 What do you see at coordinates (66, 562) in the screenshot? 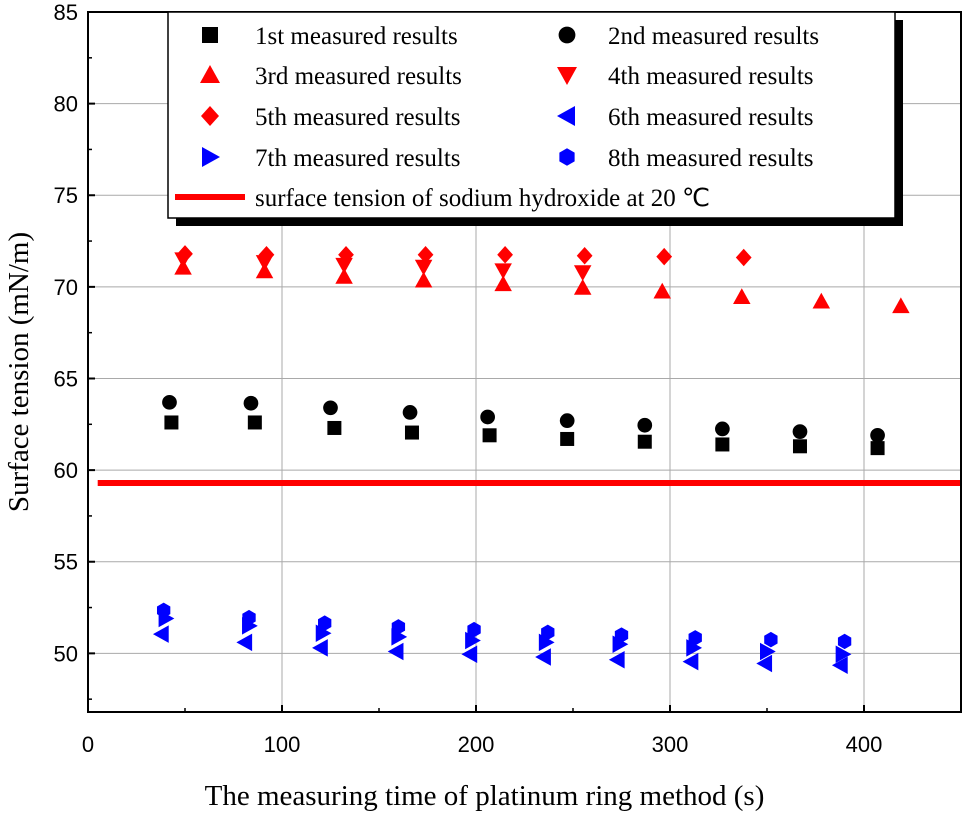
I see `y-tick-label: 55` at bounding box center [66, 562].